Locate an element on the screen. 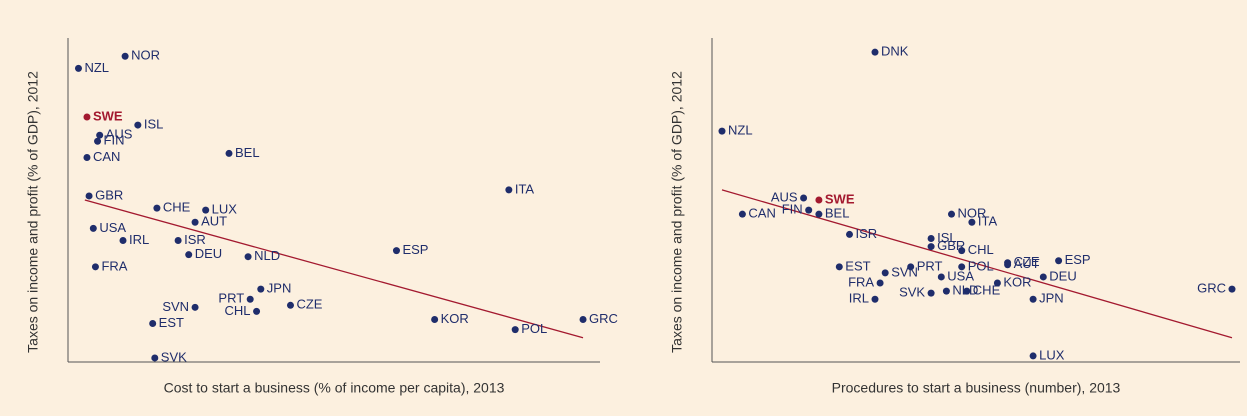 Image resolution: width=1247 pixels, height=416 pixels. point-label: ESP is located at coordinates (415, 249).